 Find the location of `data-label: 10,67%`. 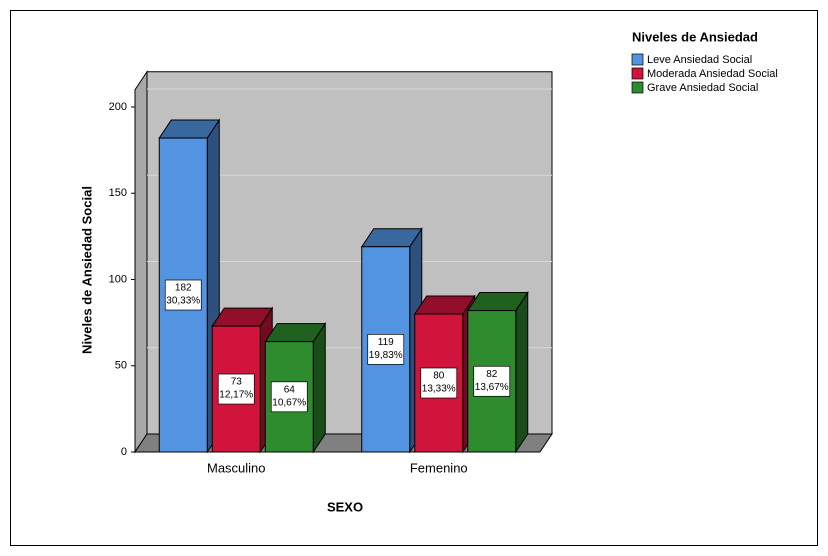

data-label: 10,67% is located at coordinates (289, 402).